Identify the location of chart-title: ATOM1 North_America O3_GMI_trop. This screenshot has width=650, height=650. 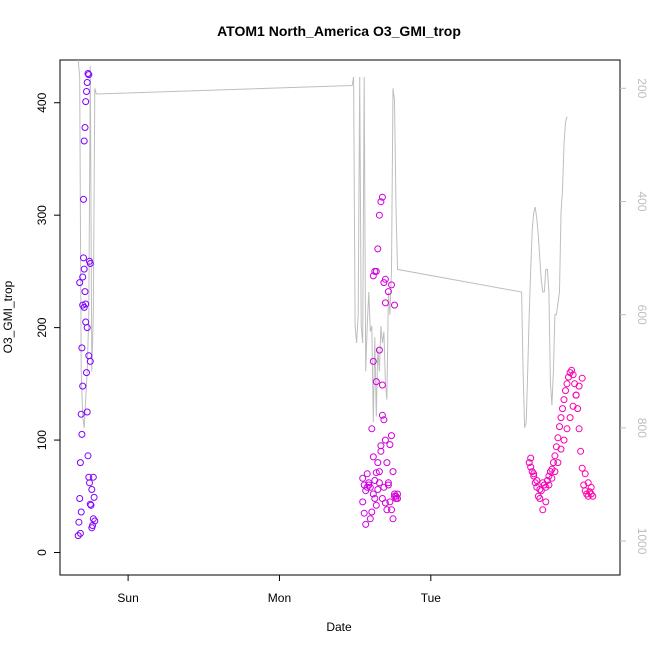
(339, 31).